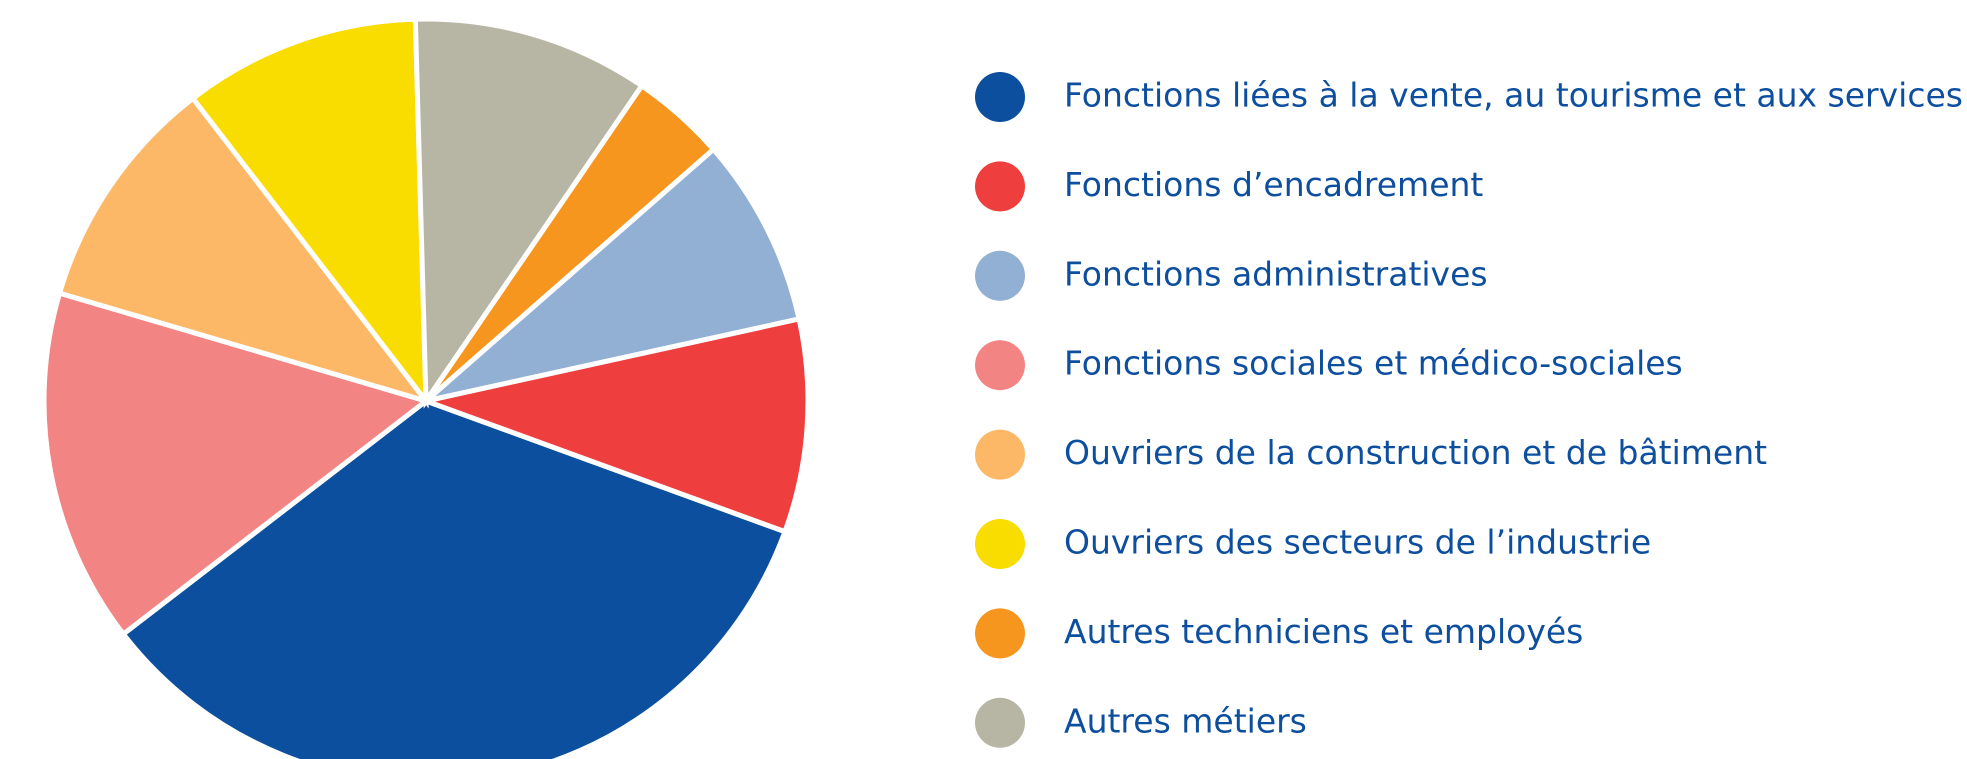 The width and height of the screenshot is (1967, 759). Describe the element at coordinates (1357, 542) in the screenshot. I see `legend-label: Ouvriers des secteurs de l’industrie` at that location.